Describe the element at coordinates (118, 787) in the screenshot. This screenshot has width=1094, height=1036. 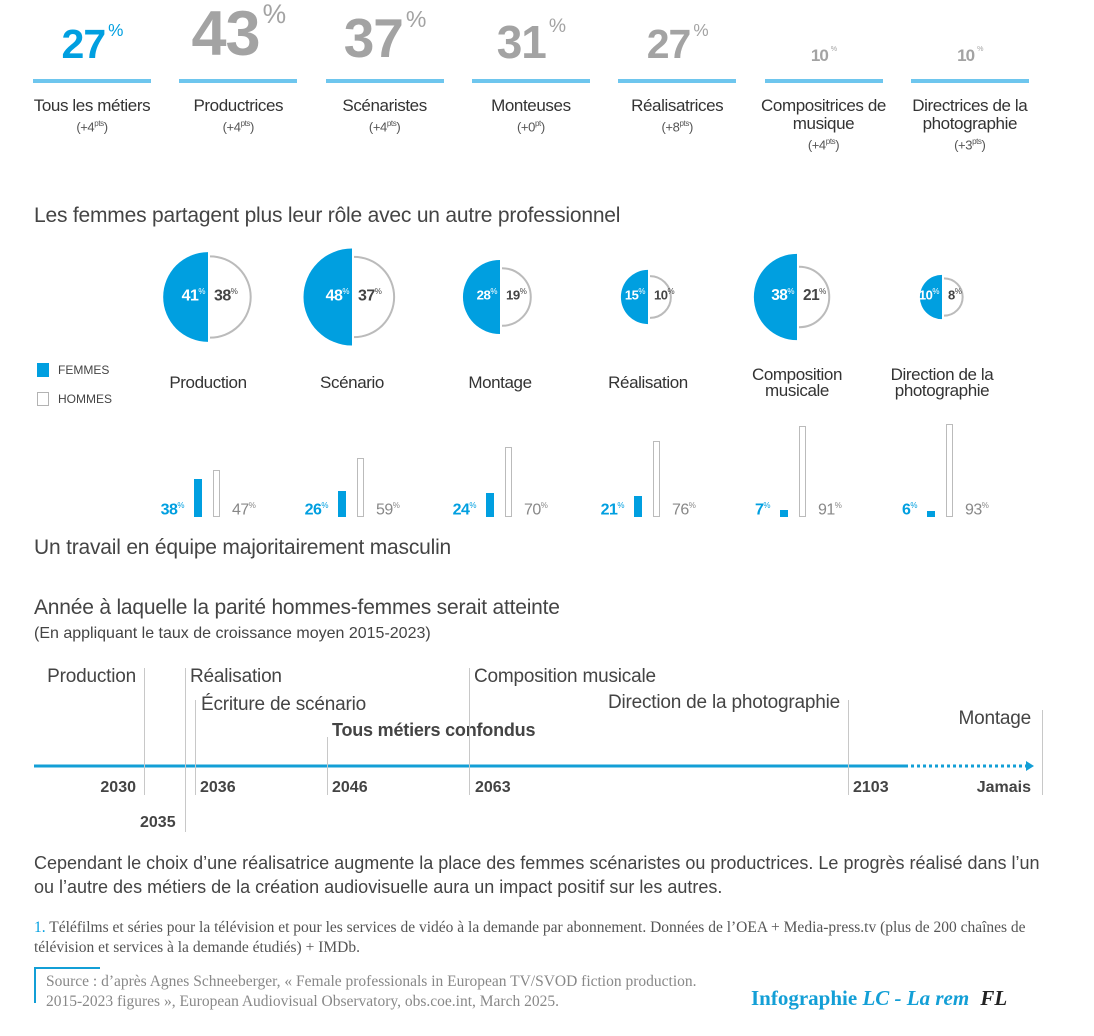
I see `timeline-year: 2030` at that location.